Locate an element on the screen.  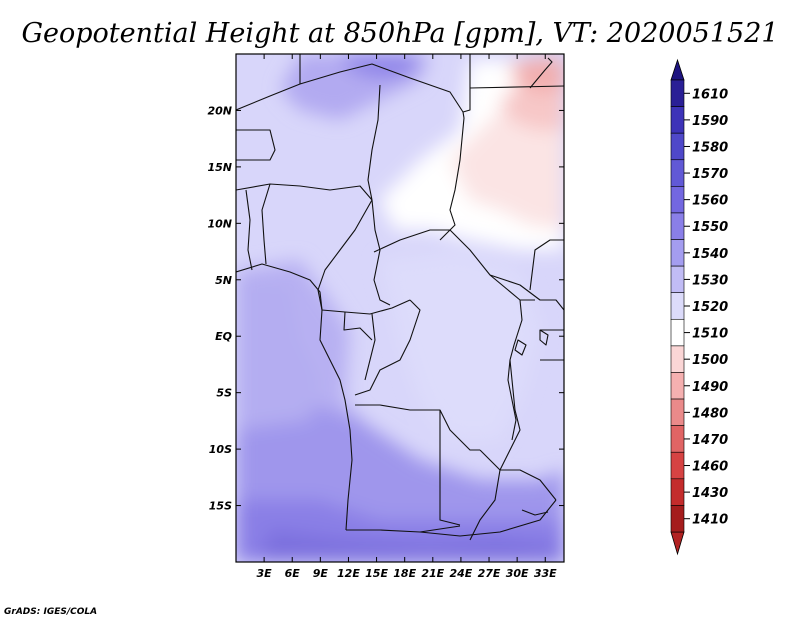
colorbar-top-arrow is located at coordinates (677, 69).